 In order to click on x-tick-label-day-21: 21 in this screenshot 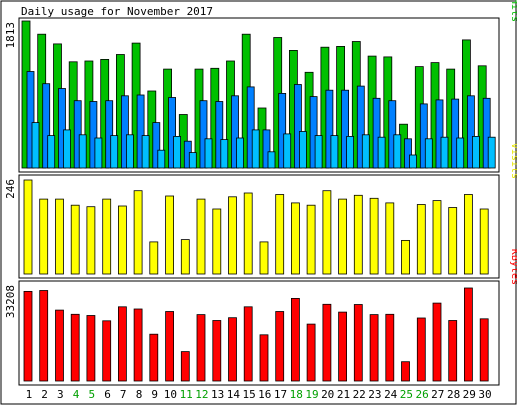, I will do `click(343, 394)`.